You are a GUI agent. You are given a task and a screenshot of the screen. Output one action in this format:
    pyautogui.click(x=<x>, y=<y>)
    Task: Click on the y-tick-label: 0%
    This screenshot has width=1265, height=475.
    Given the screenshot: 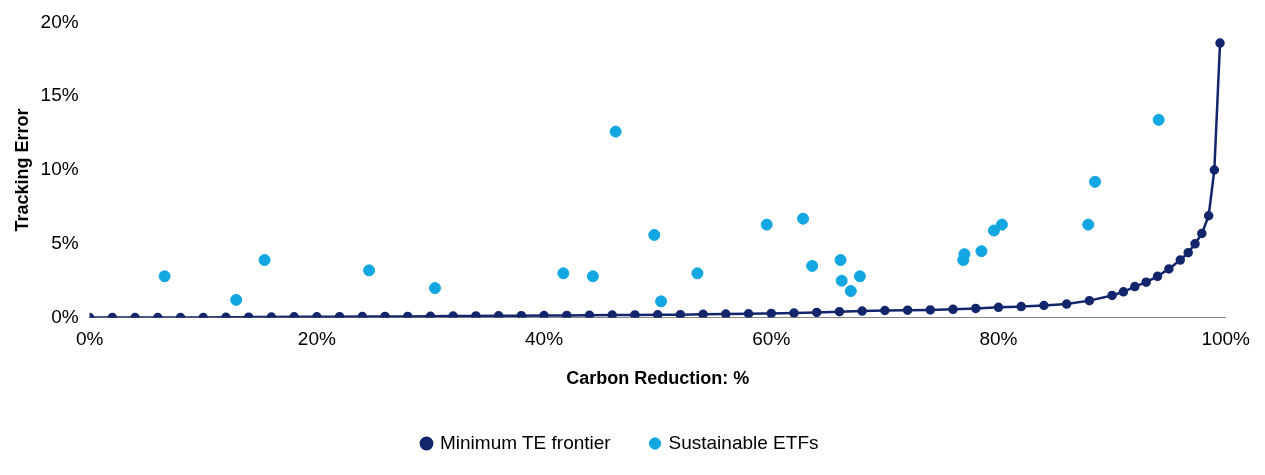 What is the action you would take?
    pyautogui.click(x=65, y=316)
    